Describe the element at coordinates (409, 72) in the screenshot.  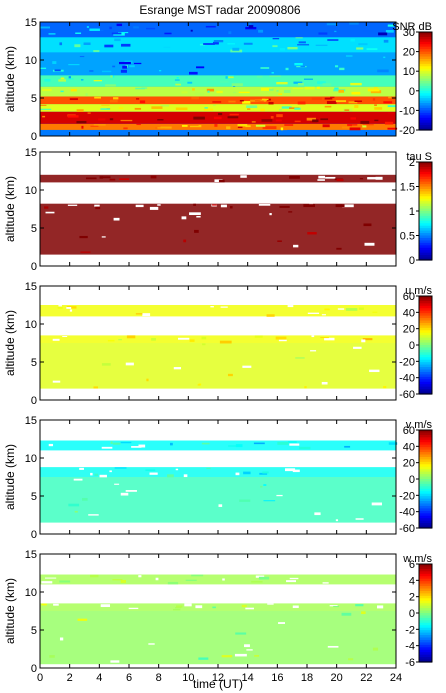
I see `colorbar-tick-label: 10` at that location.